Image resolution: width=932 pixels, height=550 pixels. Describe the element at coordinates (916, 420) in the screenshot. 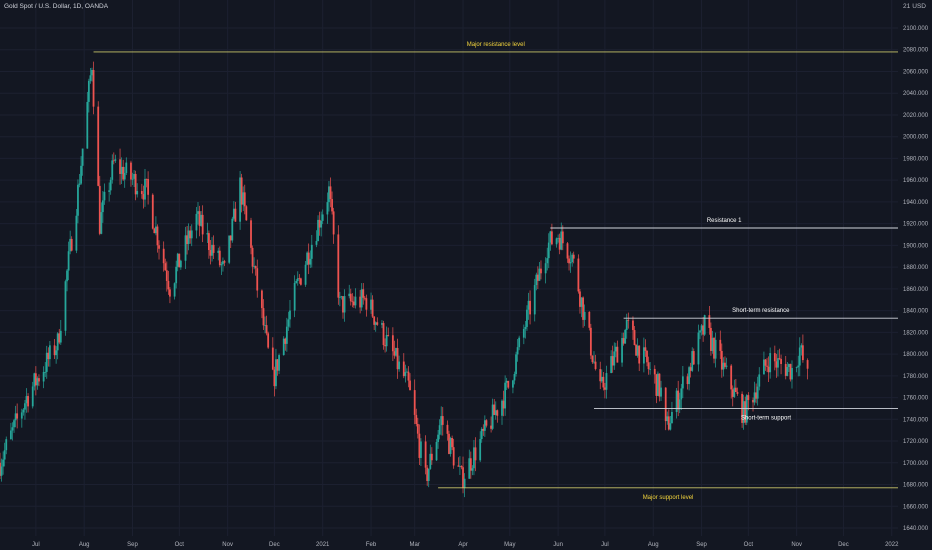

I see `y-tick-label: 1740.000` at that location.